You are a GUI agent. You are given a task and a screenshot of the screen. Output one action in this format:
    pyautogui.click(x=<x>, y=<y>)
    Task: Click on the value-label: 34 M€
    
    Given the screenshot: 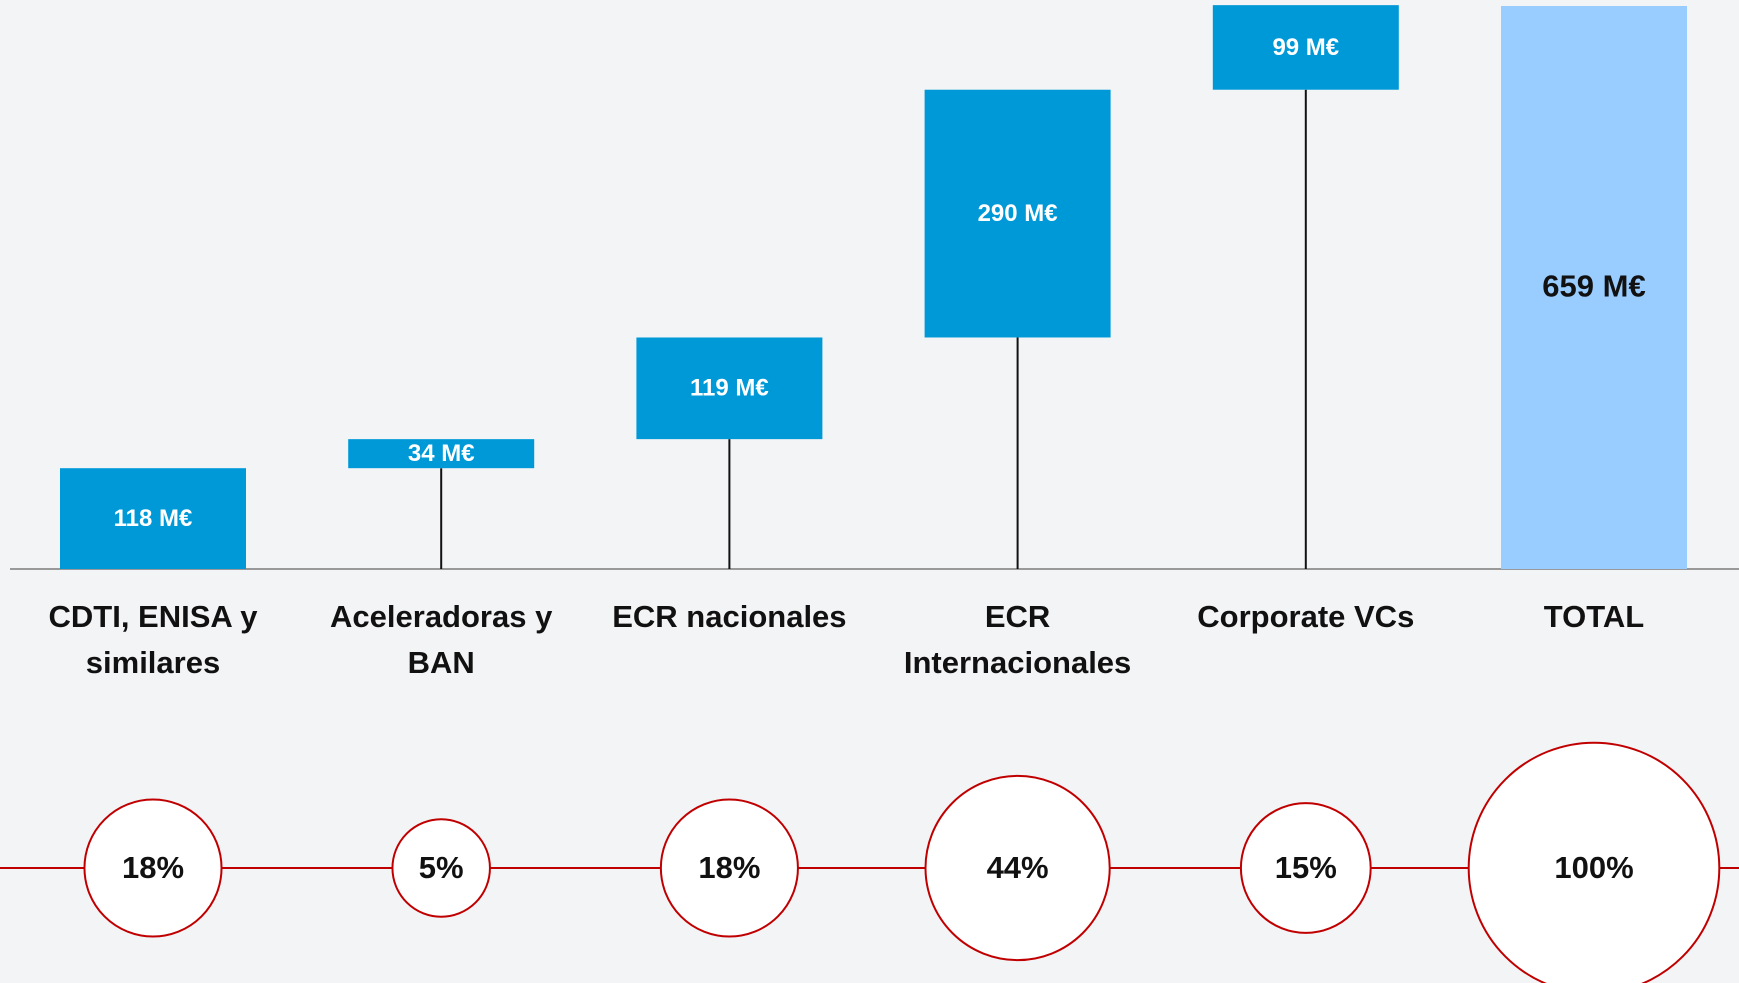 What is the action you would take?
    pyautogui.click(x=441, y=453)
    